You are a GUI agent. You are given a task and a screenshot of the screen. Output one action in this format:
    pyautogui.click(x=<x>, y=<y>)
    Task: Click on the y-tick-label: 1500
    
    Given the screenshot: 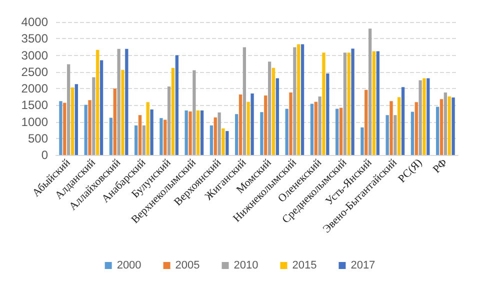 What is the action you would take?
    pyautogui.click(x=34, y=105)
    